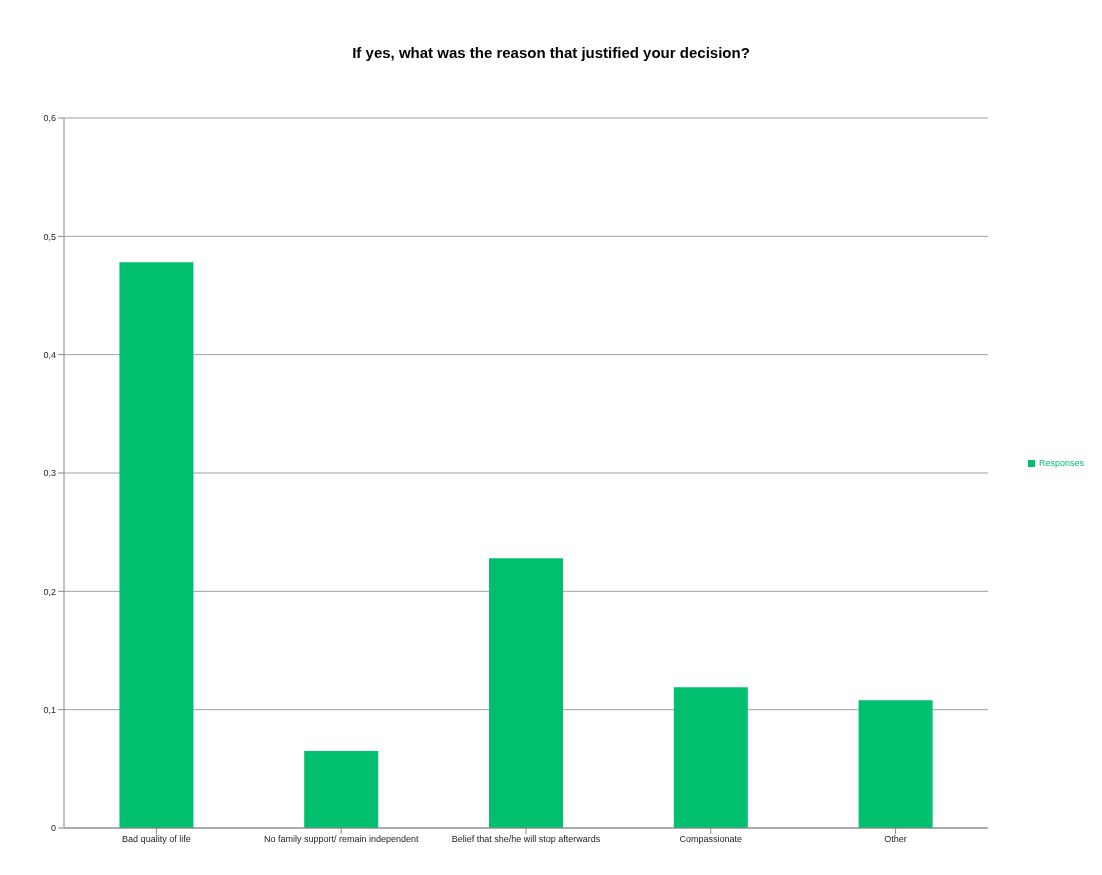 The image size is (1102, 875). I want to click on y-tick-label: 0,3, so click(49, 473).